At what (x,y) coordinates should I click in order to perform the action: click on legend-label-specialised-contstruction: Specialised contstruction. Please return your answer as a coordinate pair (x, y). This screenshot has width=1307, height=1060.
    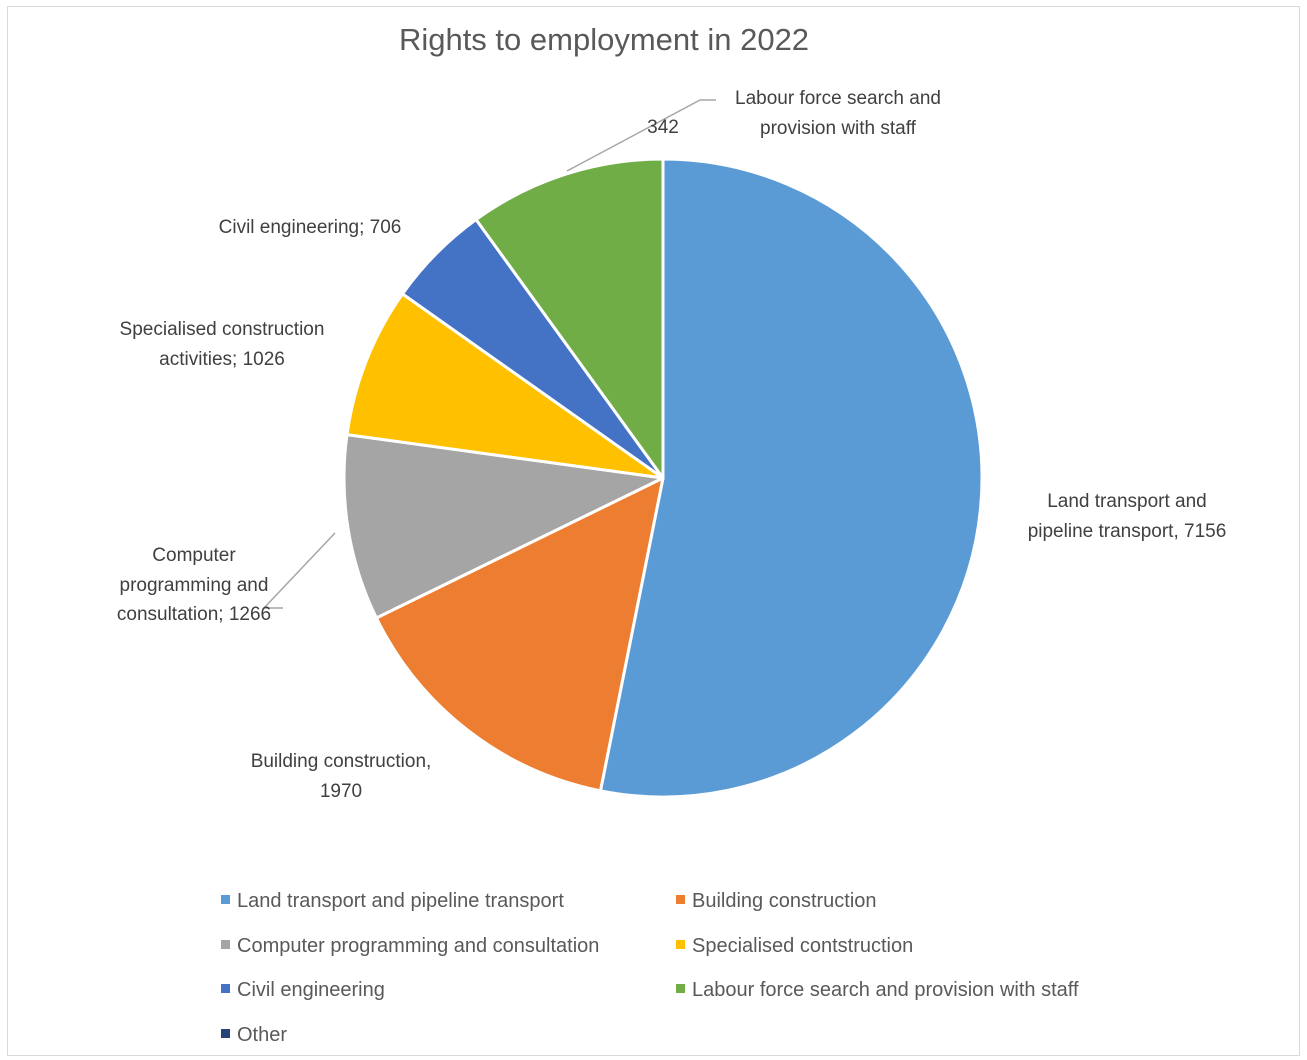
    Looking at the image, I should click on (802, 946).